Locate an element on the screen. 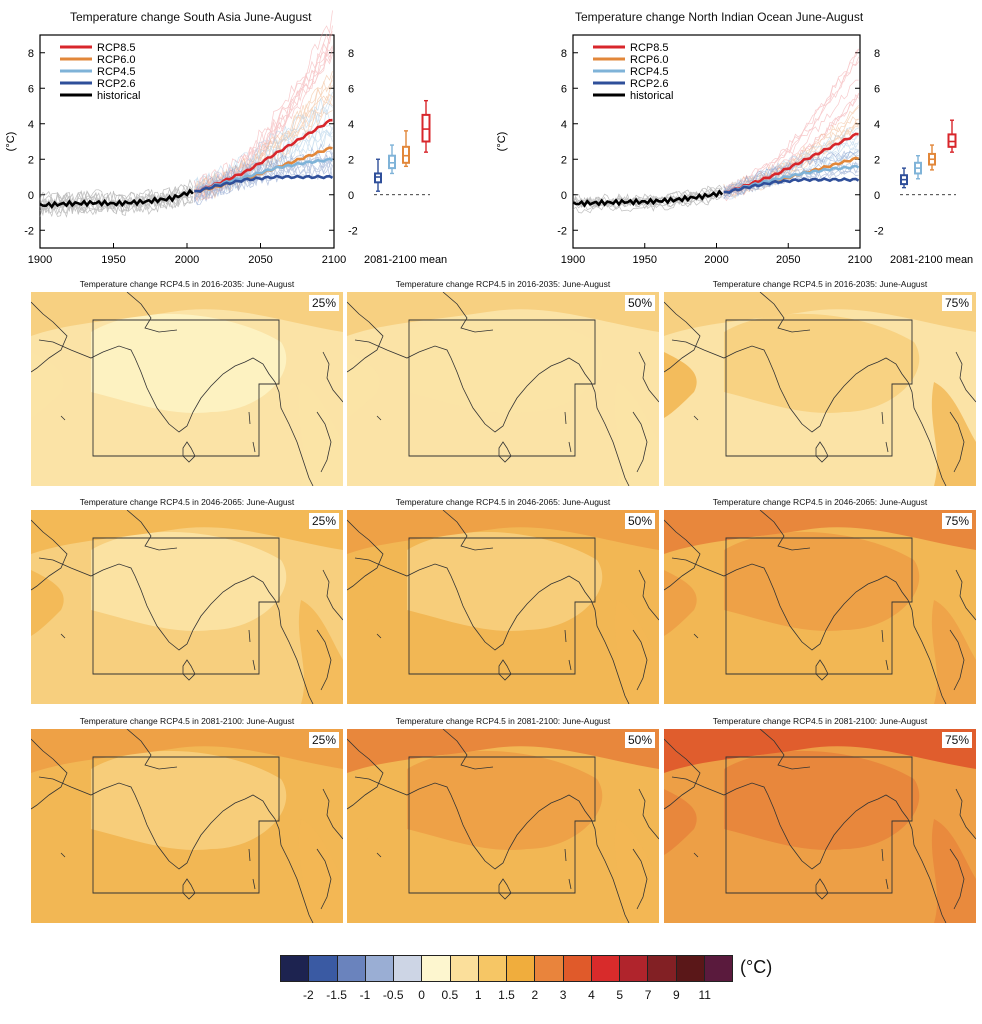 The image size is (982, 1024). colorbar-tick-label: 0 is located at coordinates (421, 995).